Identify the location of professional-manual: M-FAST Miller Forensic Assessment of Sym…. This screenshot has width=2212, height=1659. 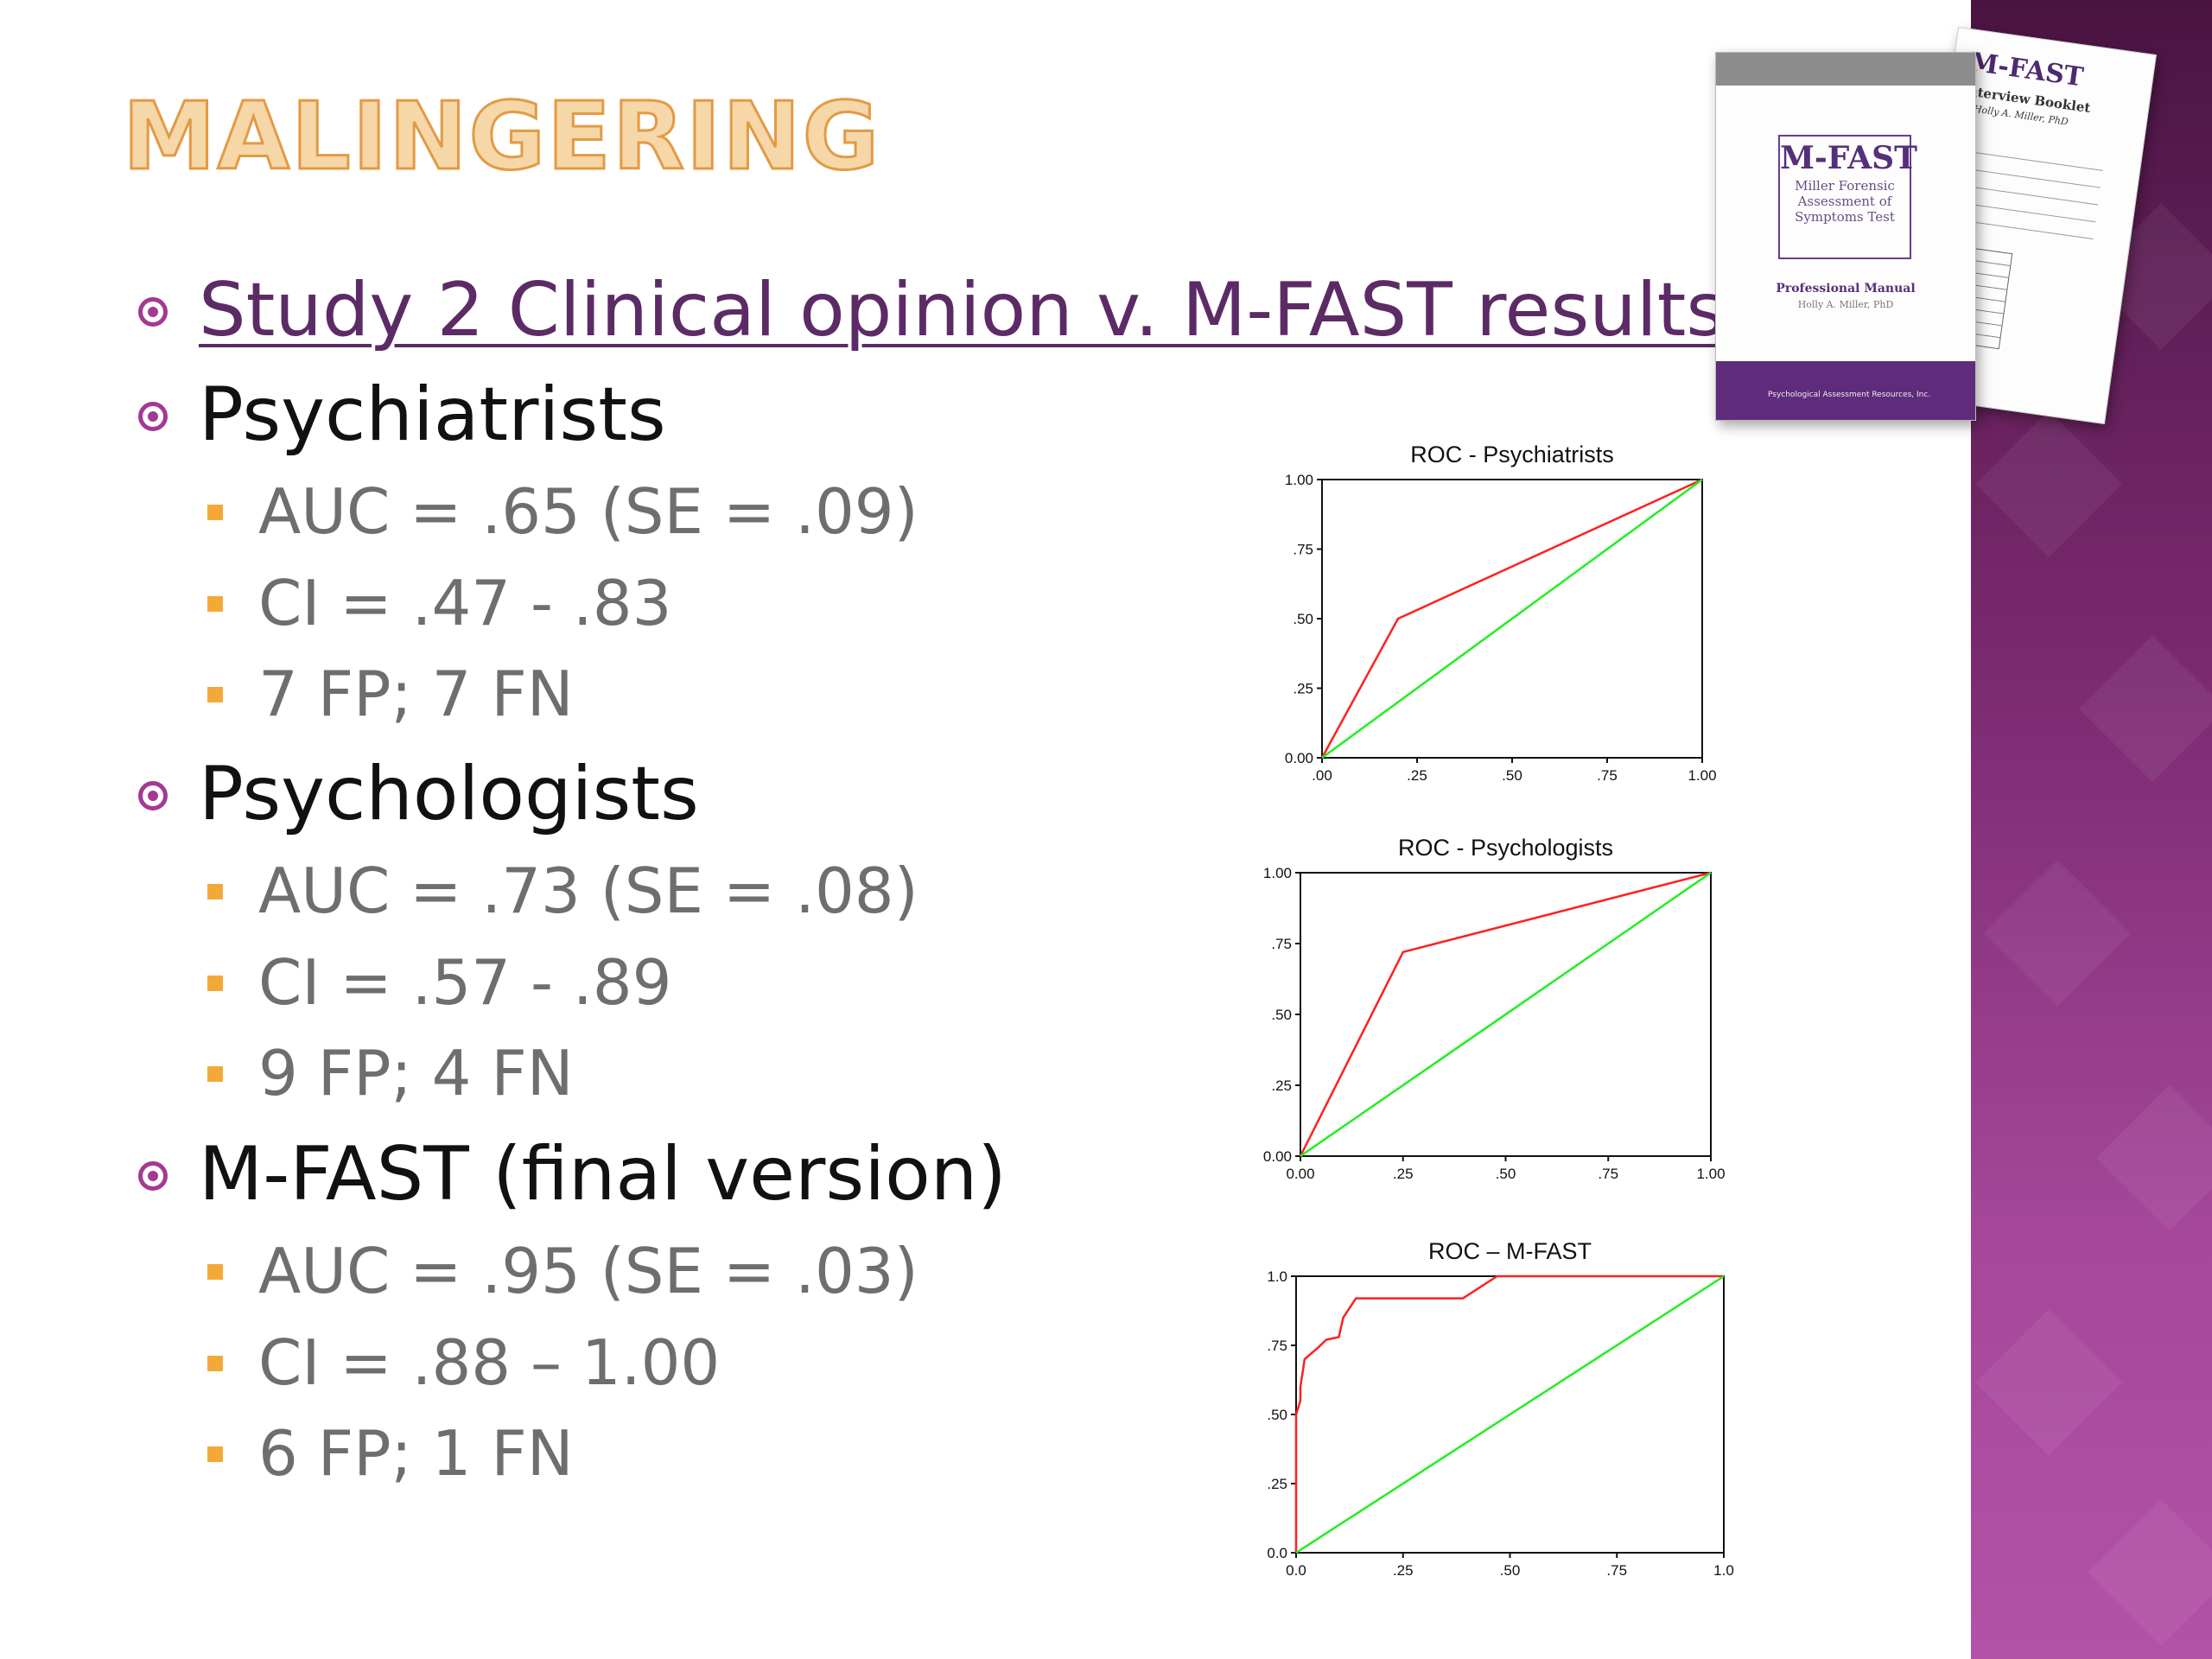
(1846, 236).